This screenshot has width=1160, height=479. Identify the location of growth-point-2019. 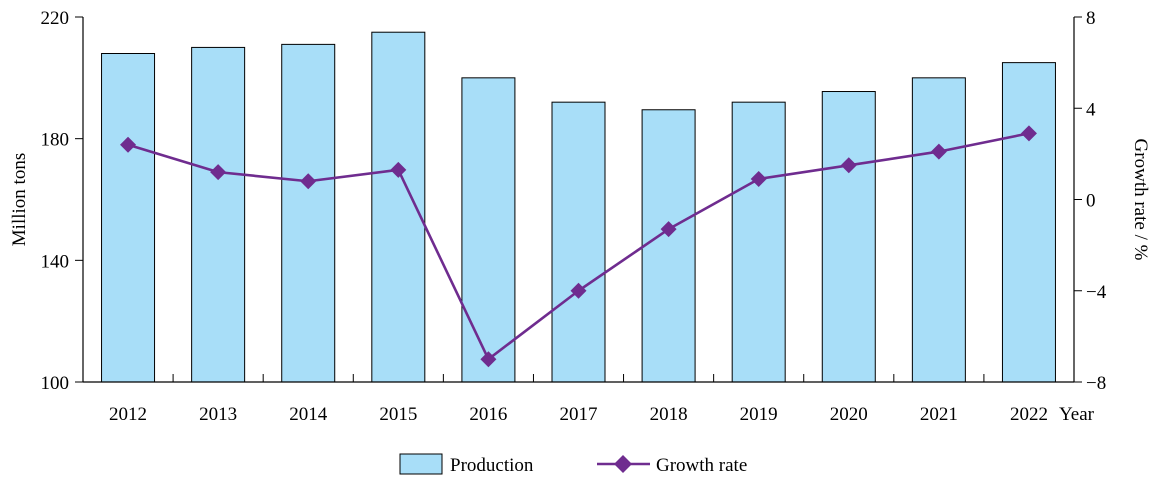
(758, 178).